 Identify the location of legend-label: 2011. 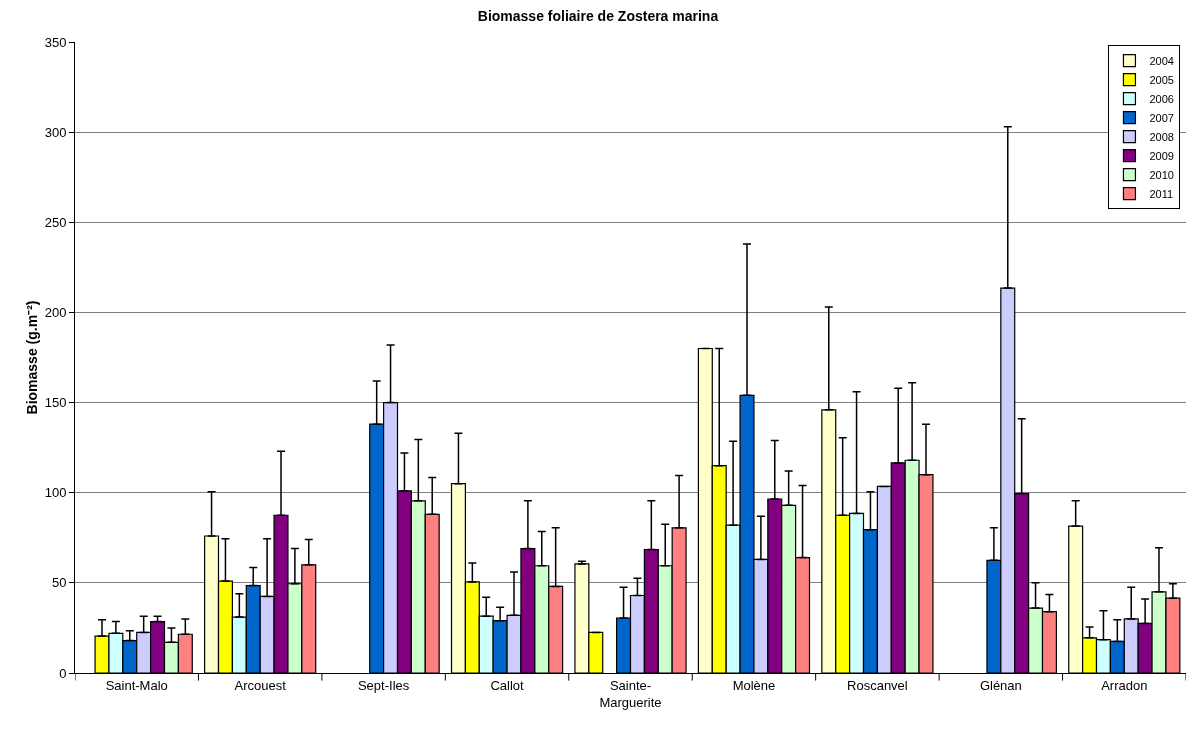
(1161, 193).